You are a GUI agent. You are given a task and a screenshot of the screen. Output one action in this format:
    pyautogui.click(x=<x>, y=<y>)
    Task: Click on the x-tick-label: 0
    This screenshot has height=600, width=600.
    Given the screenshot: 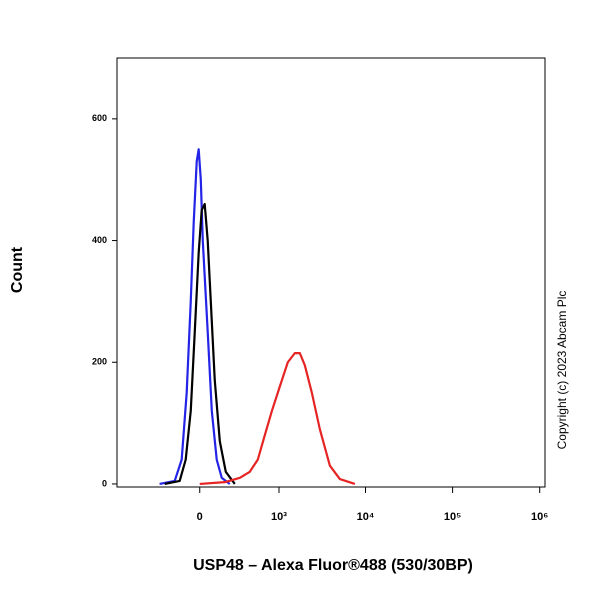 What is the action you would take?
    pyautogui.click(x=200, y=517)
    